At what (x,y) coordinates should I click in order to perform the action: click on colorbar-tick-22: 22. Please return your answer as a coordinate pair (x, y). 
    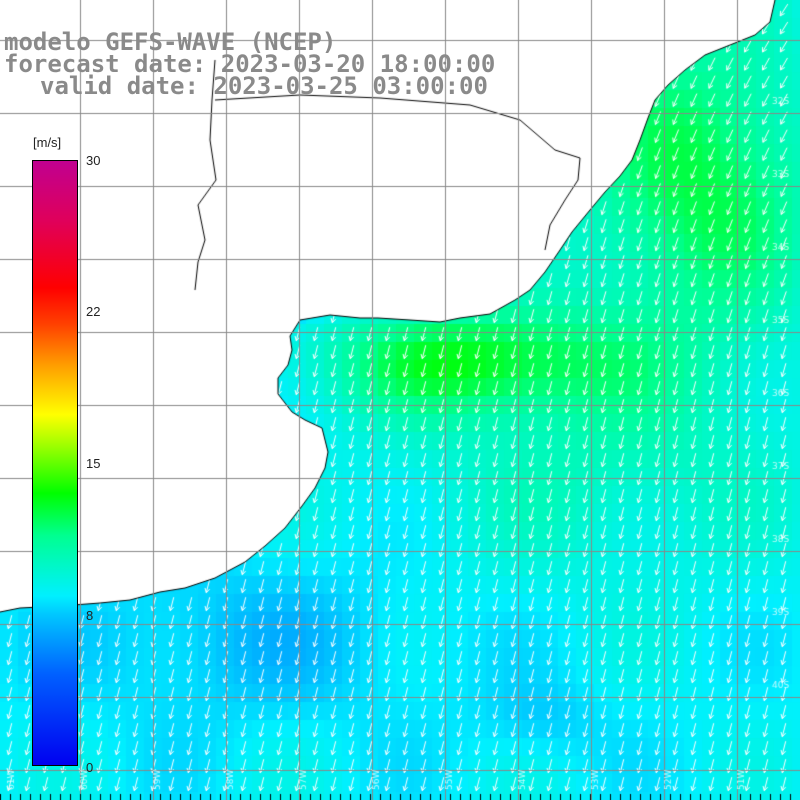
    Looking at the image, I should click on (93, 311).